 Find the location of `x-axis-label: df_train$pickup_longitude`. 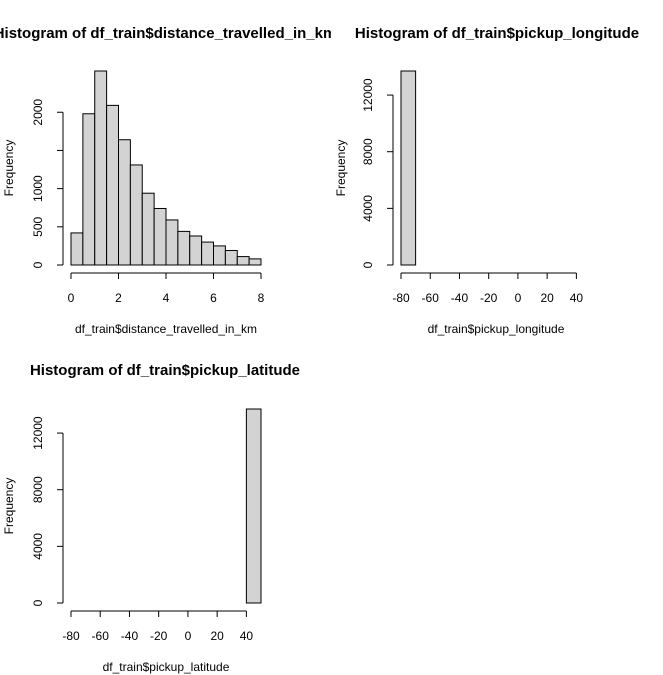

x-axis-label: df_train$pickup_longitude is located at coordinates (496, 329).